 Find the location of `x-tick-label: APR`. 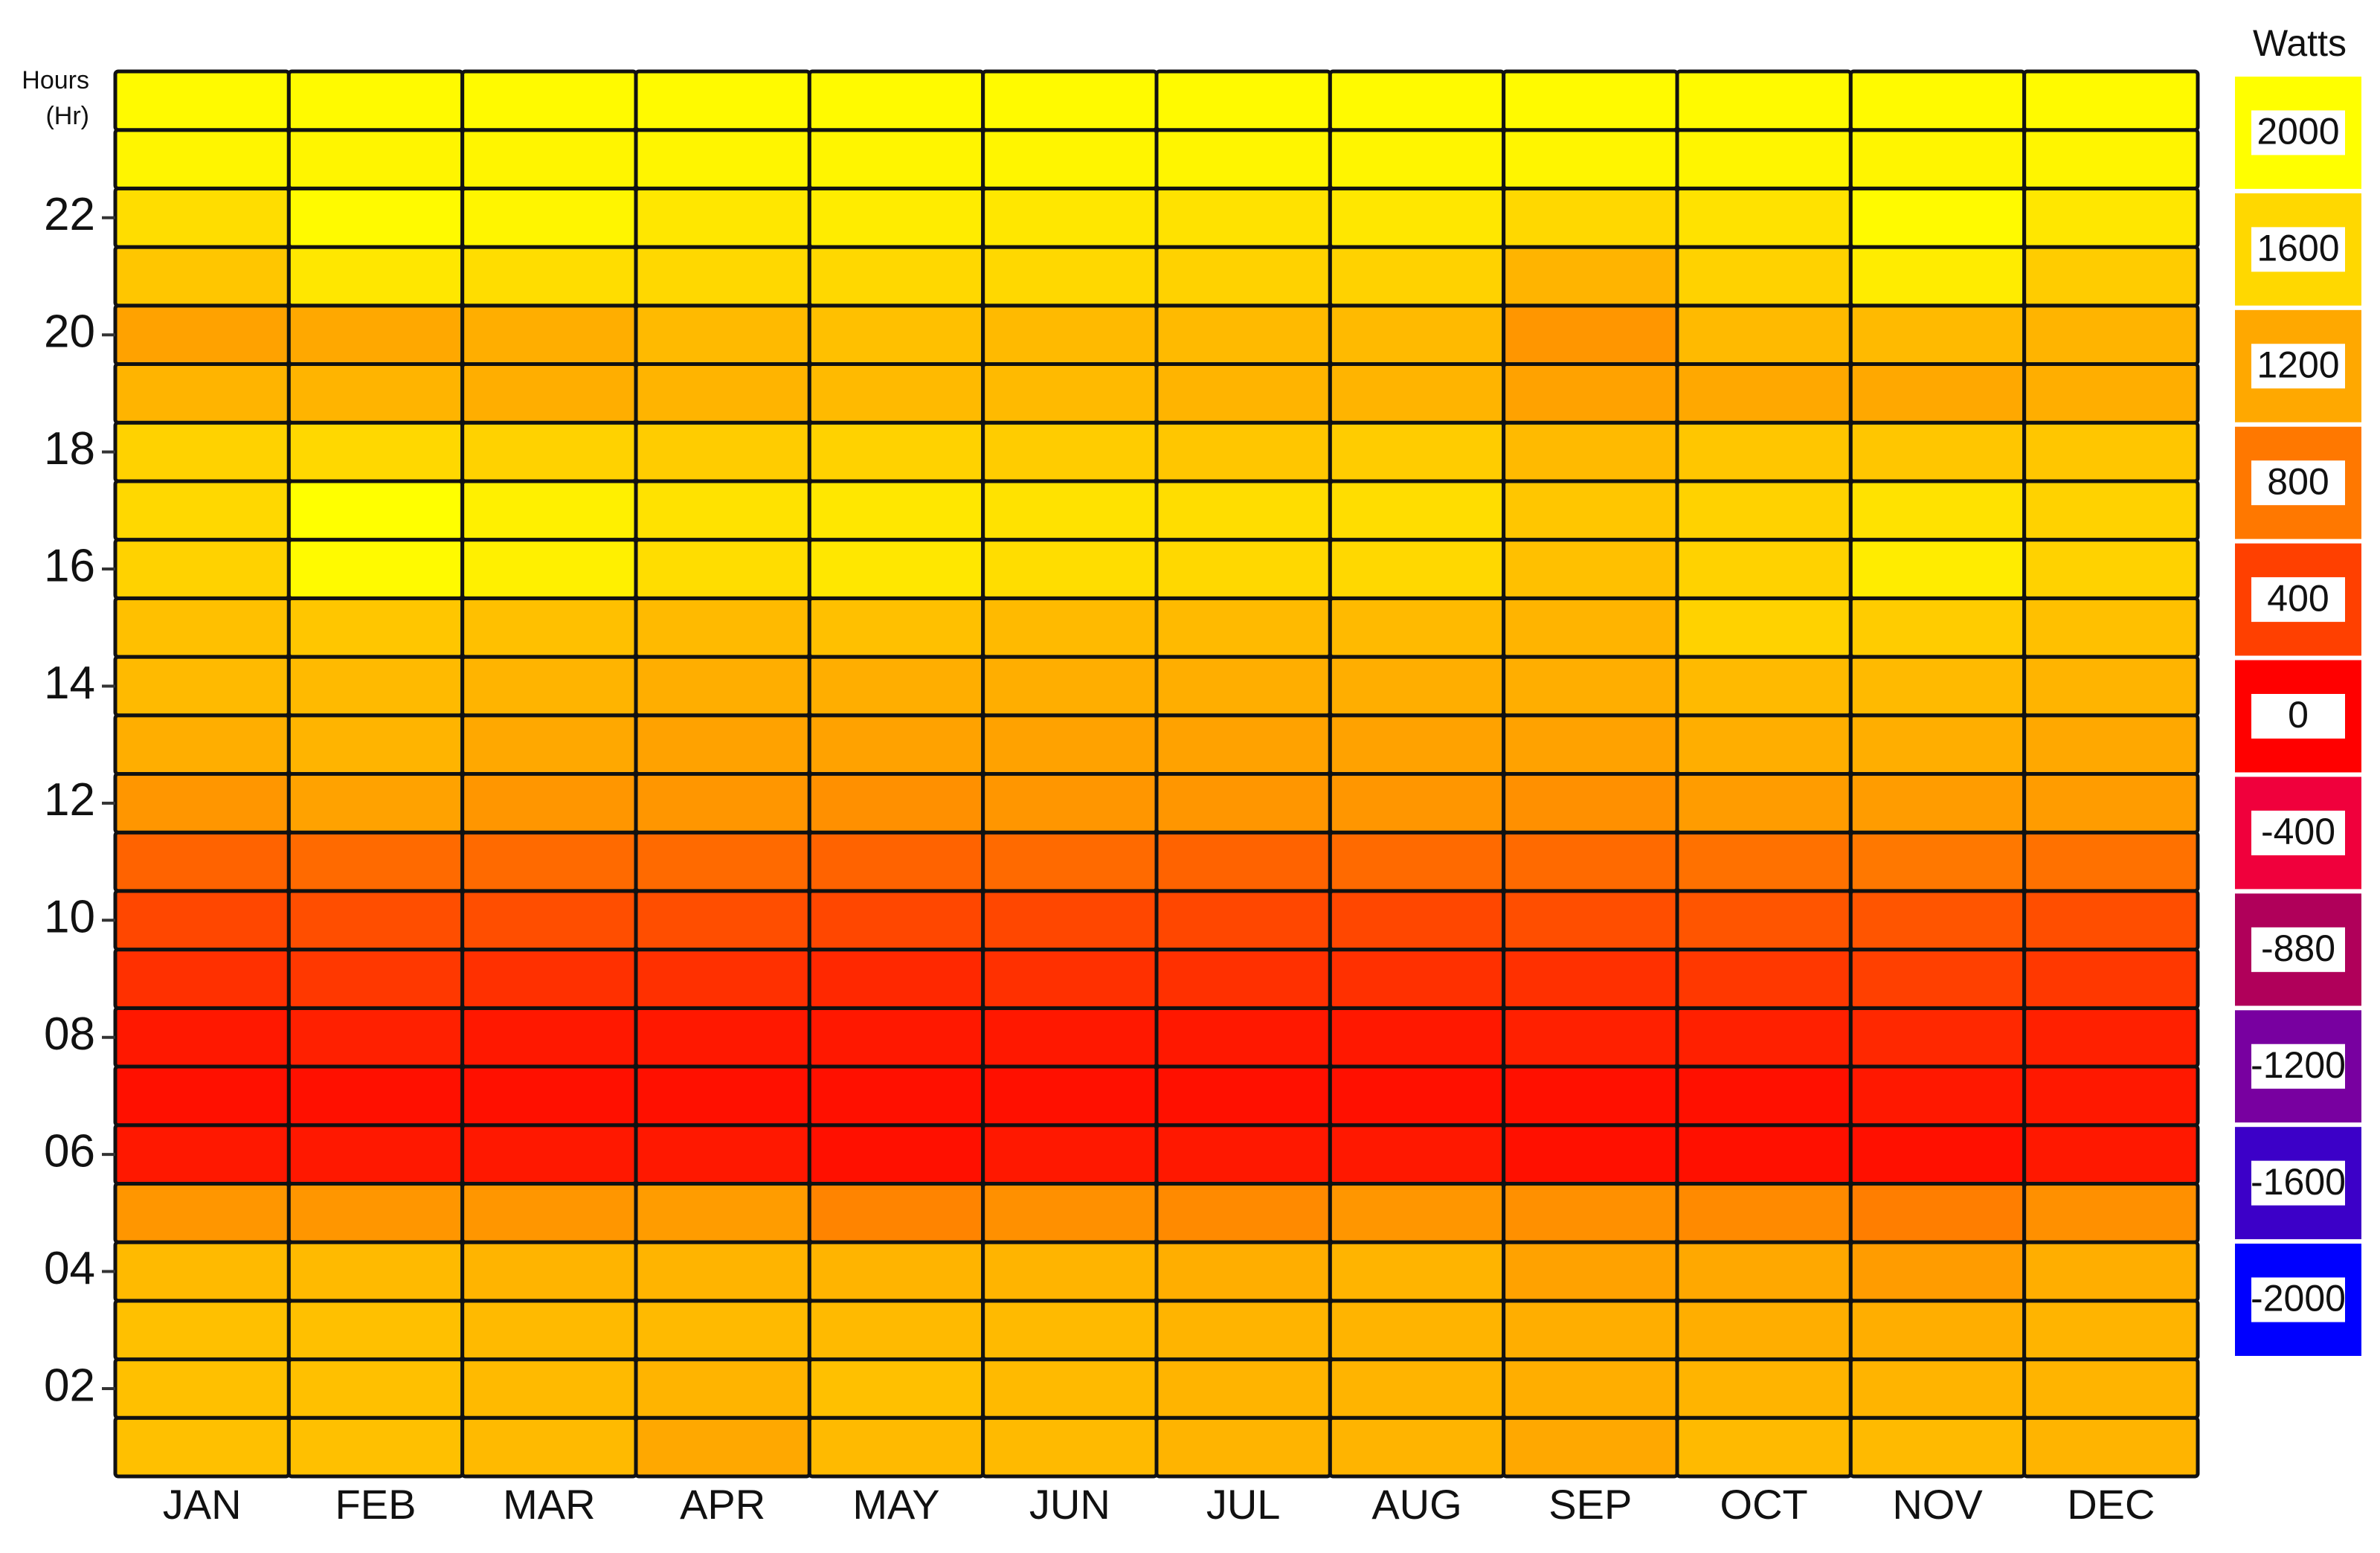

x-tick-label: APR is located at coordinates (723, 1504).